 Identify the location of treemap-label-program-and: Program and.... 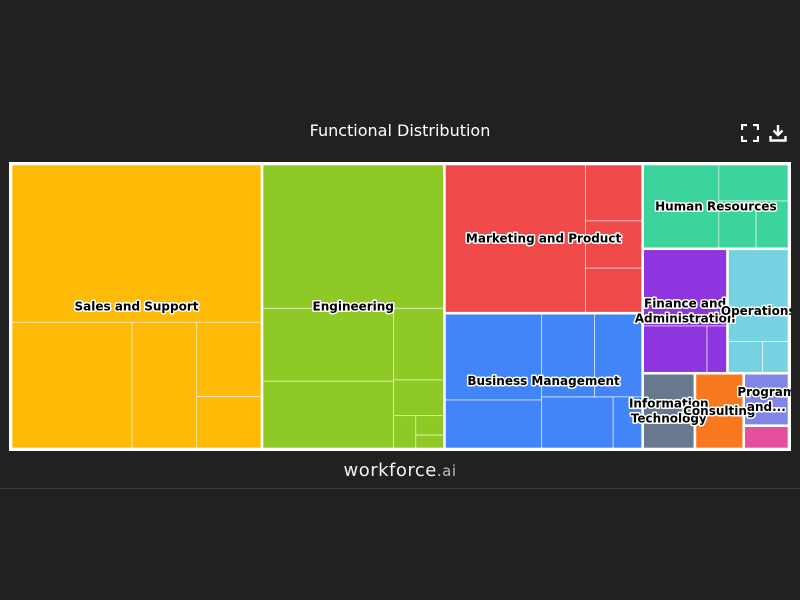
(764, 399).